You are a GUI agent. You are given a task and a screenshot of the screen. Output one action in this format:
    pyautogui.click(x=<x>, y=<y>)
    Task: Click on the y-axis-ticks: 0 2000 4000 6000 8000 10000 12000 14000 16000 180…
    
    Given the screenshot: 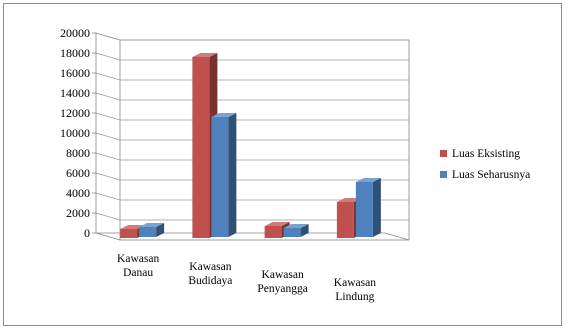 What is the action you would take?
    pyautogui.click(x=78, y=133)
    